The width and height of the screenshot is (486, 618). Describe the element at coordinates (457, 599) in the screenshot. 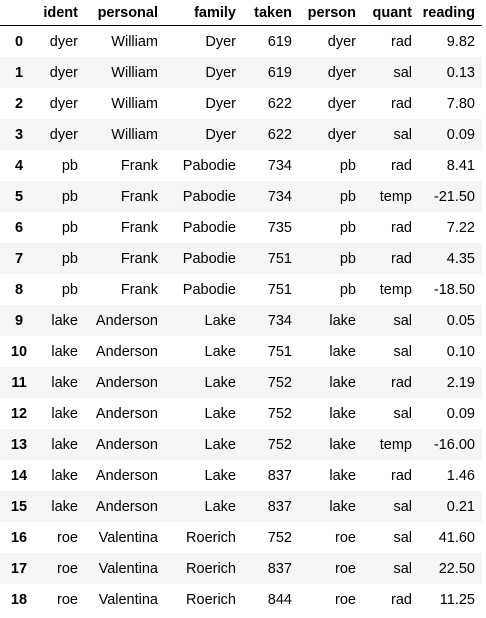

I see `cell-reading: 11.25` at that location.